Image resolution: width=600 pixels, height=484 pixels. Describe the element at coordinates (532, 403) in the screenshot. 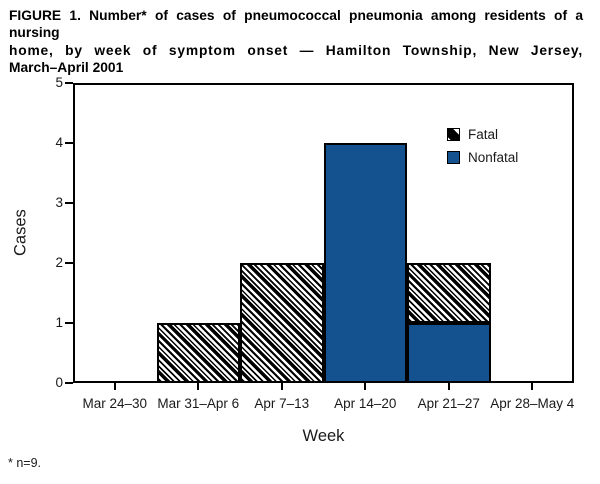

I see `x-tick-label: Apr 28–May 4` at that location.